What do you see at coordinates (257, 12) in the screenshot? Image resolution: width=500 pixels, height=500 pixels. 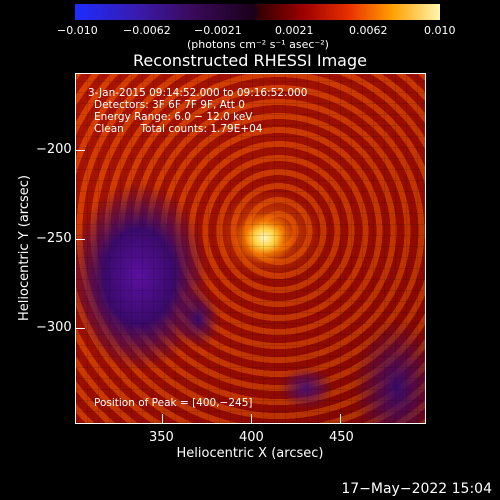 I see `colorbar` at bounding box center [257, 12].